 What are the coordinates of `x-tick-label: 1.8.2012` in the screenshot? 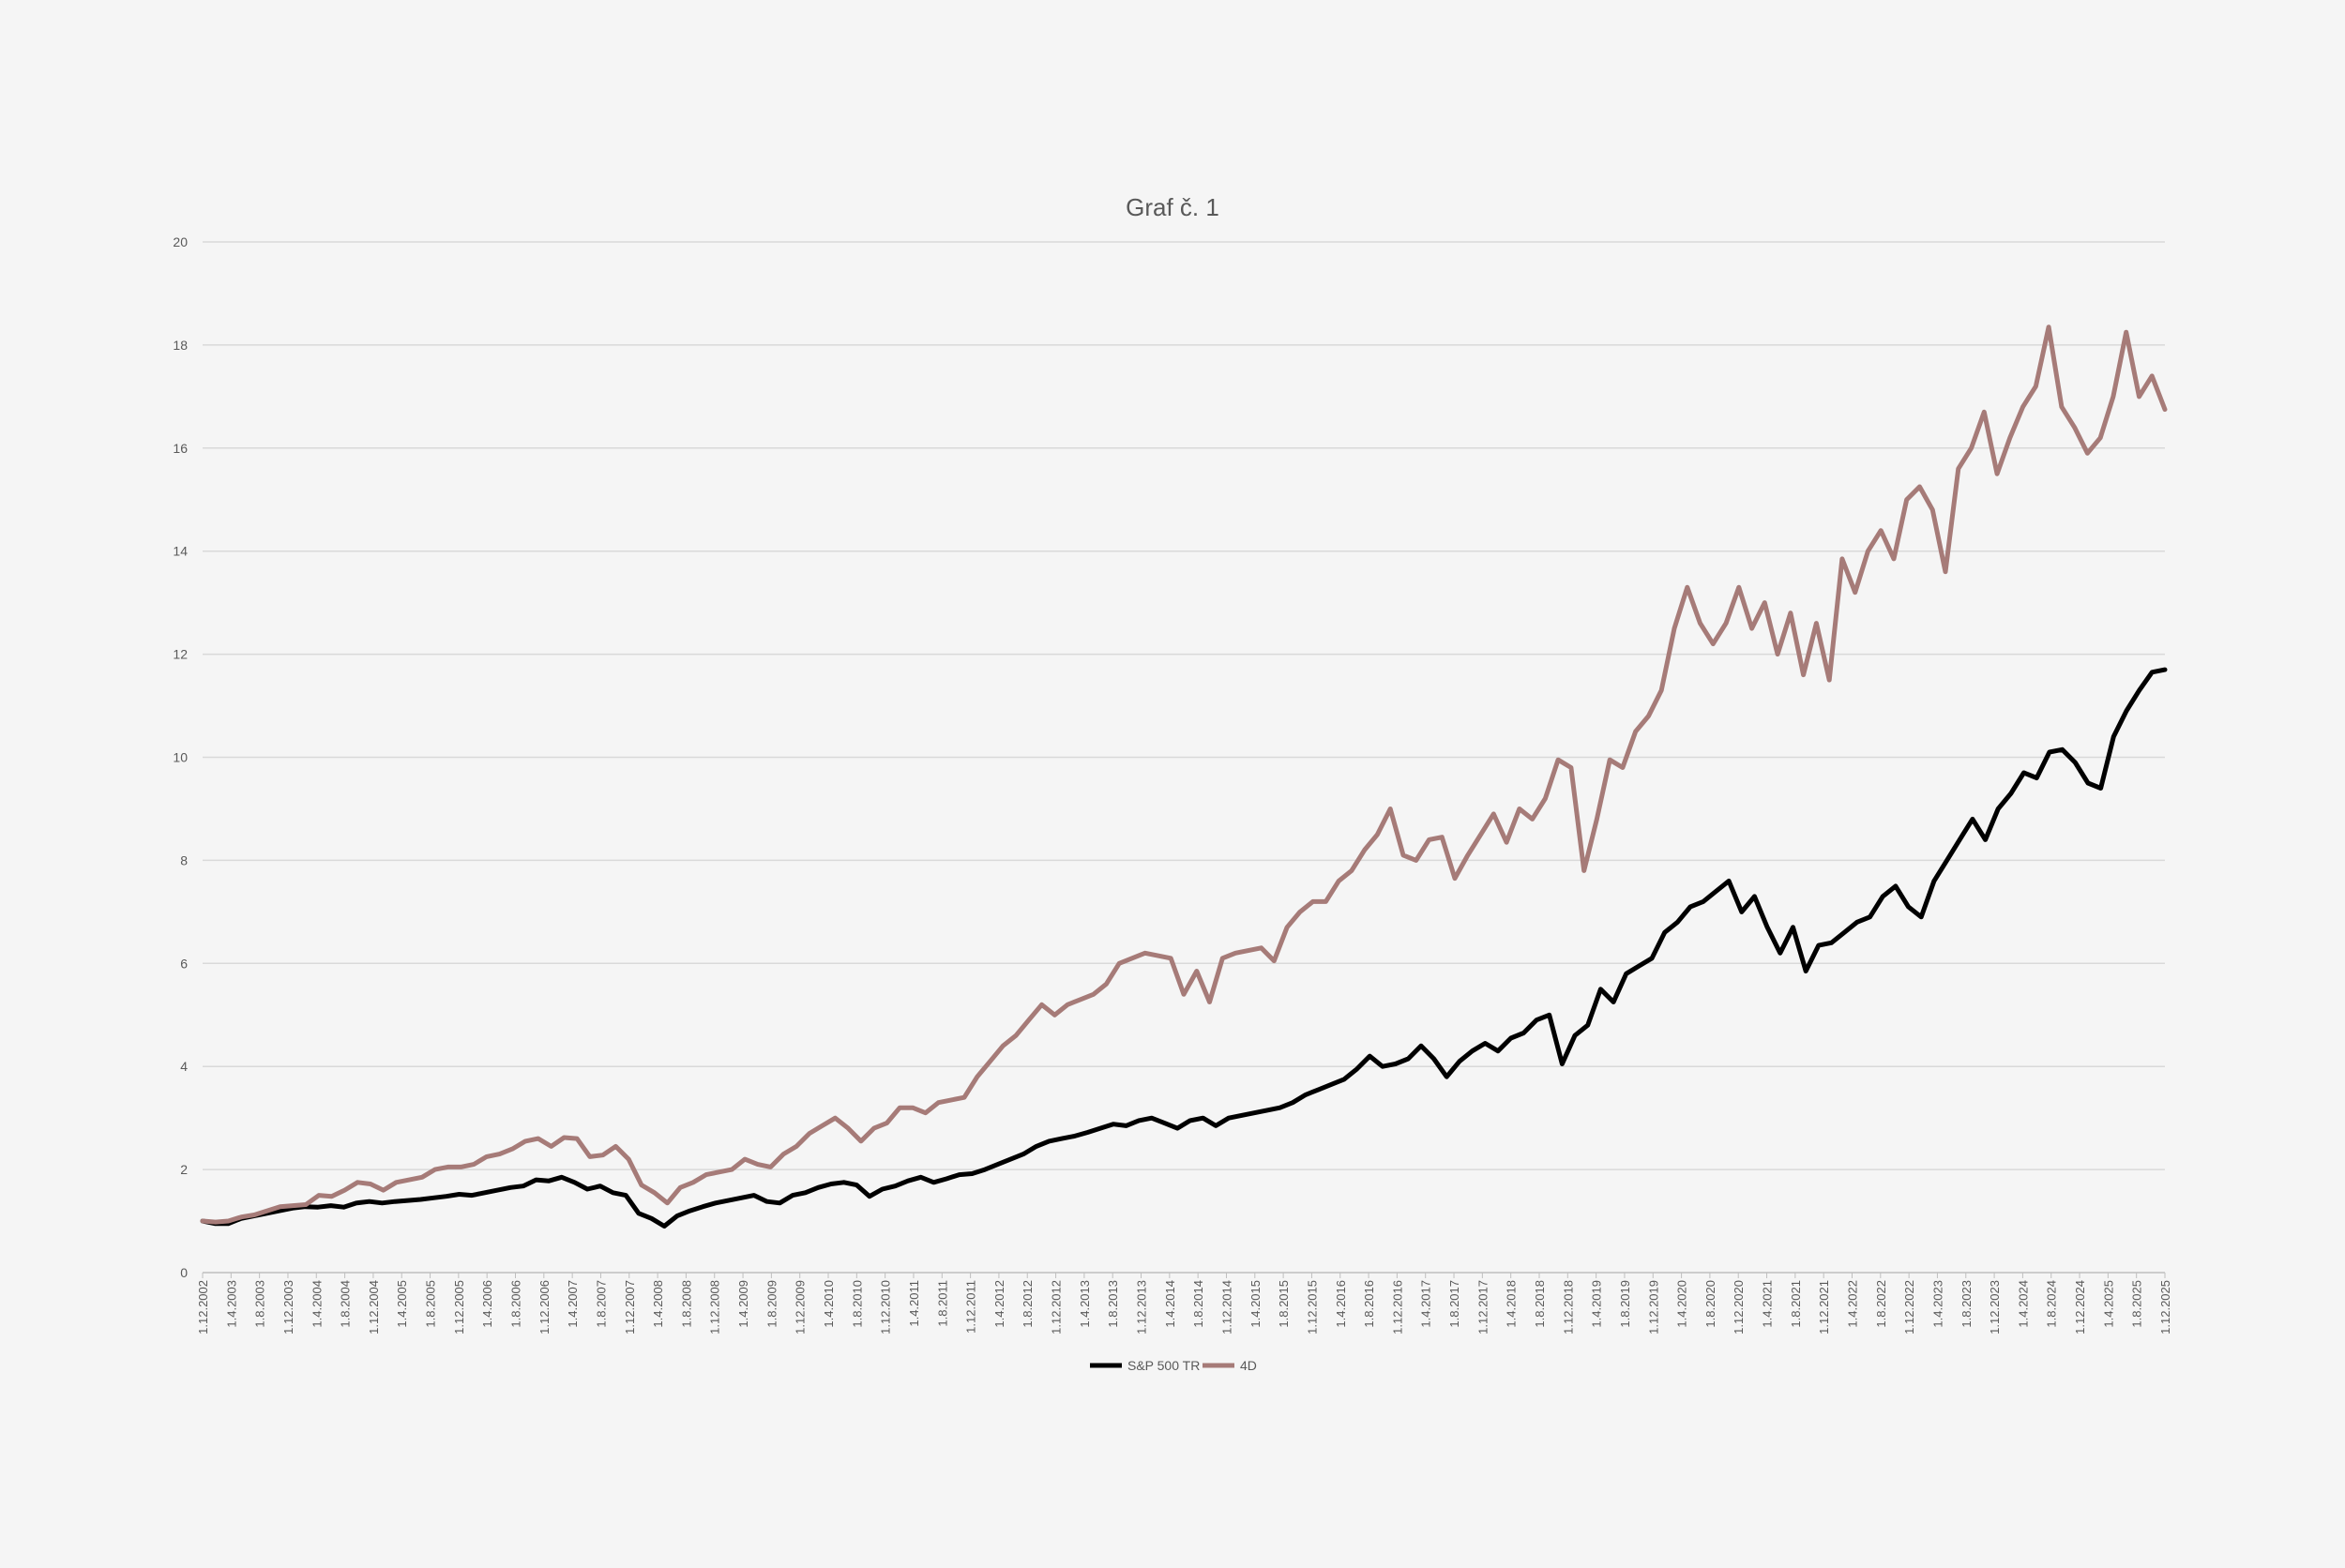 It's located at (1028, 1304).